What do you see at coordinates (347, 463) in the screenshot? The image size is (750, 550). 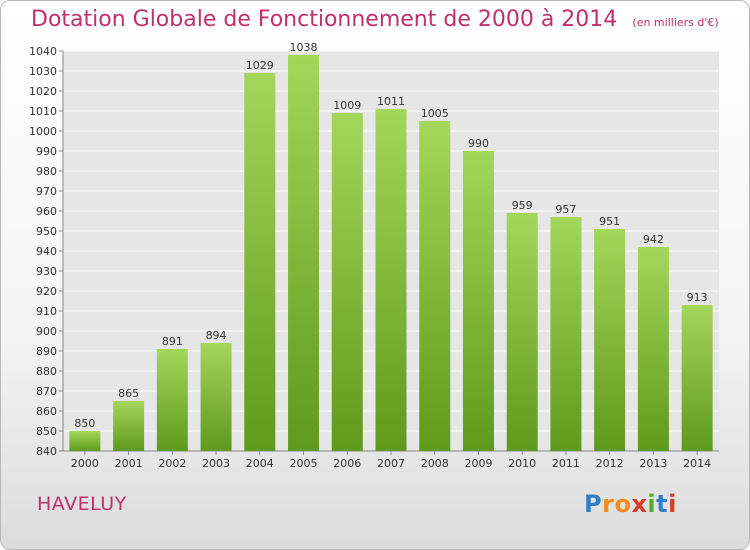 I see `x-tick-label: 2006` at bounding box center [347, 463].